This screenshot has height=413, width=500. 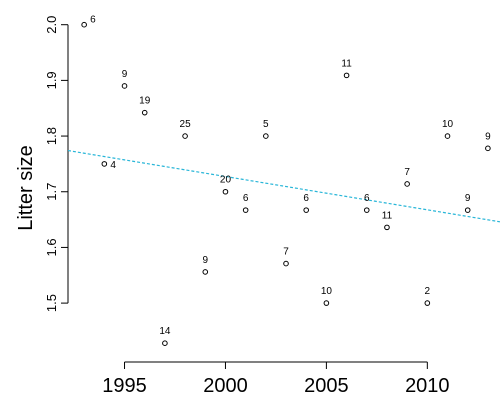 What do you see at coordinates (26, 188) in the screenshot?
I see `y-axis-title: Litter size` at bounding box center [26, 188].